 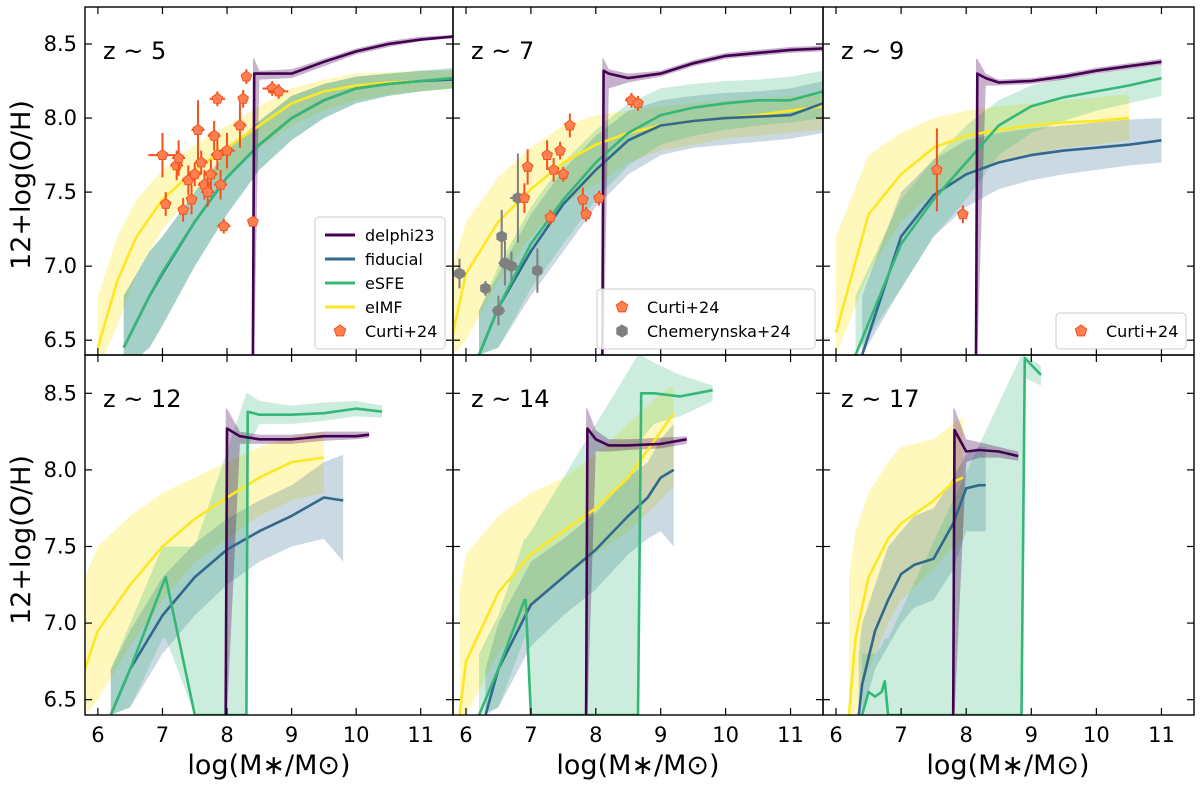 I want to click on delphi23-band, so click(x=297, y=561).